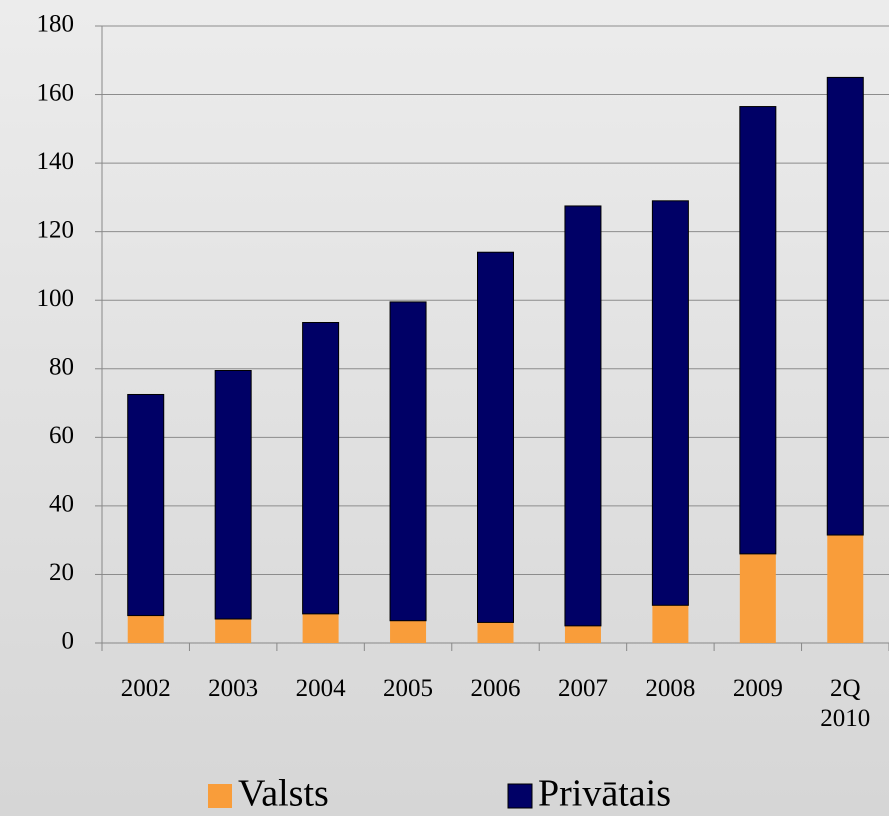  Describe the element at coordinates (56, 229) in the screenshot. I see `y-tick-label: 120` at that location.